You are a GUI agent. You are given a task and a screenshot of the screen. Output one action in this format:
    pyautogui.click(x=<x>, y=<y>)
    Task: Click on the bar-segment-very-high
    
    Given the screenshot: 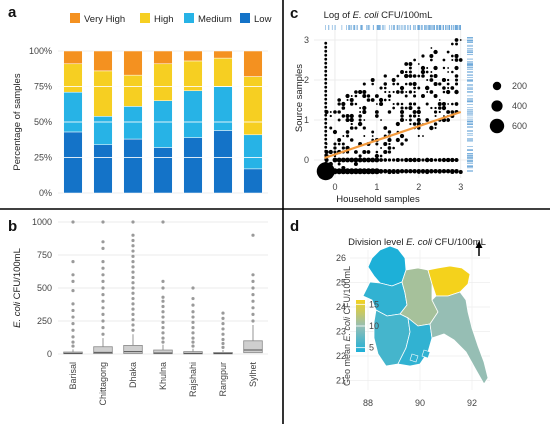 What is the action you would take?
    pyautogui.click(x=73, y=57)
    